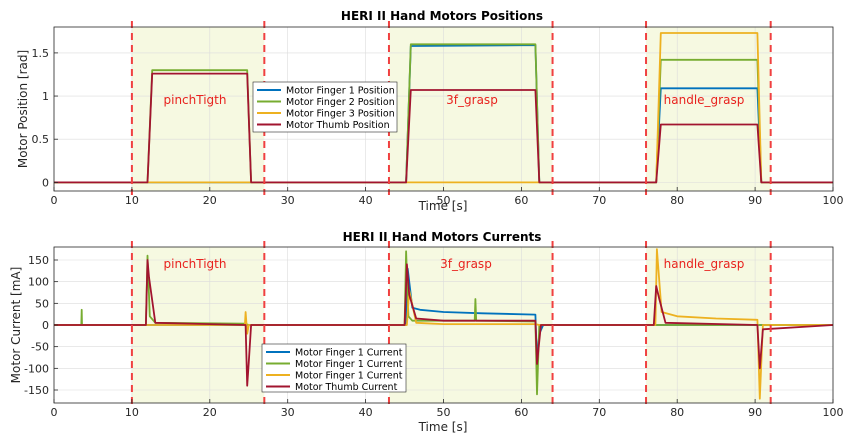  What do you see at coordinates (36, 368) in the screenshot?
I see `currents-y-tick-label: -100` at bounding box center [36, 368].